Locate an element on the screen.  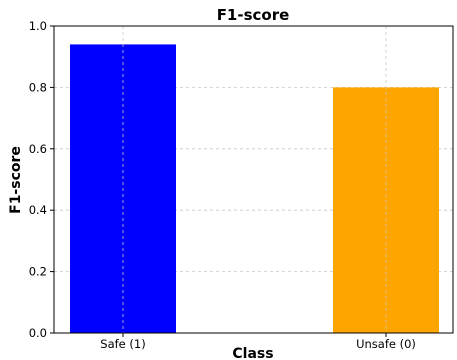
y-tick-label: 0.0 is located at coordinates (38, 333).